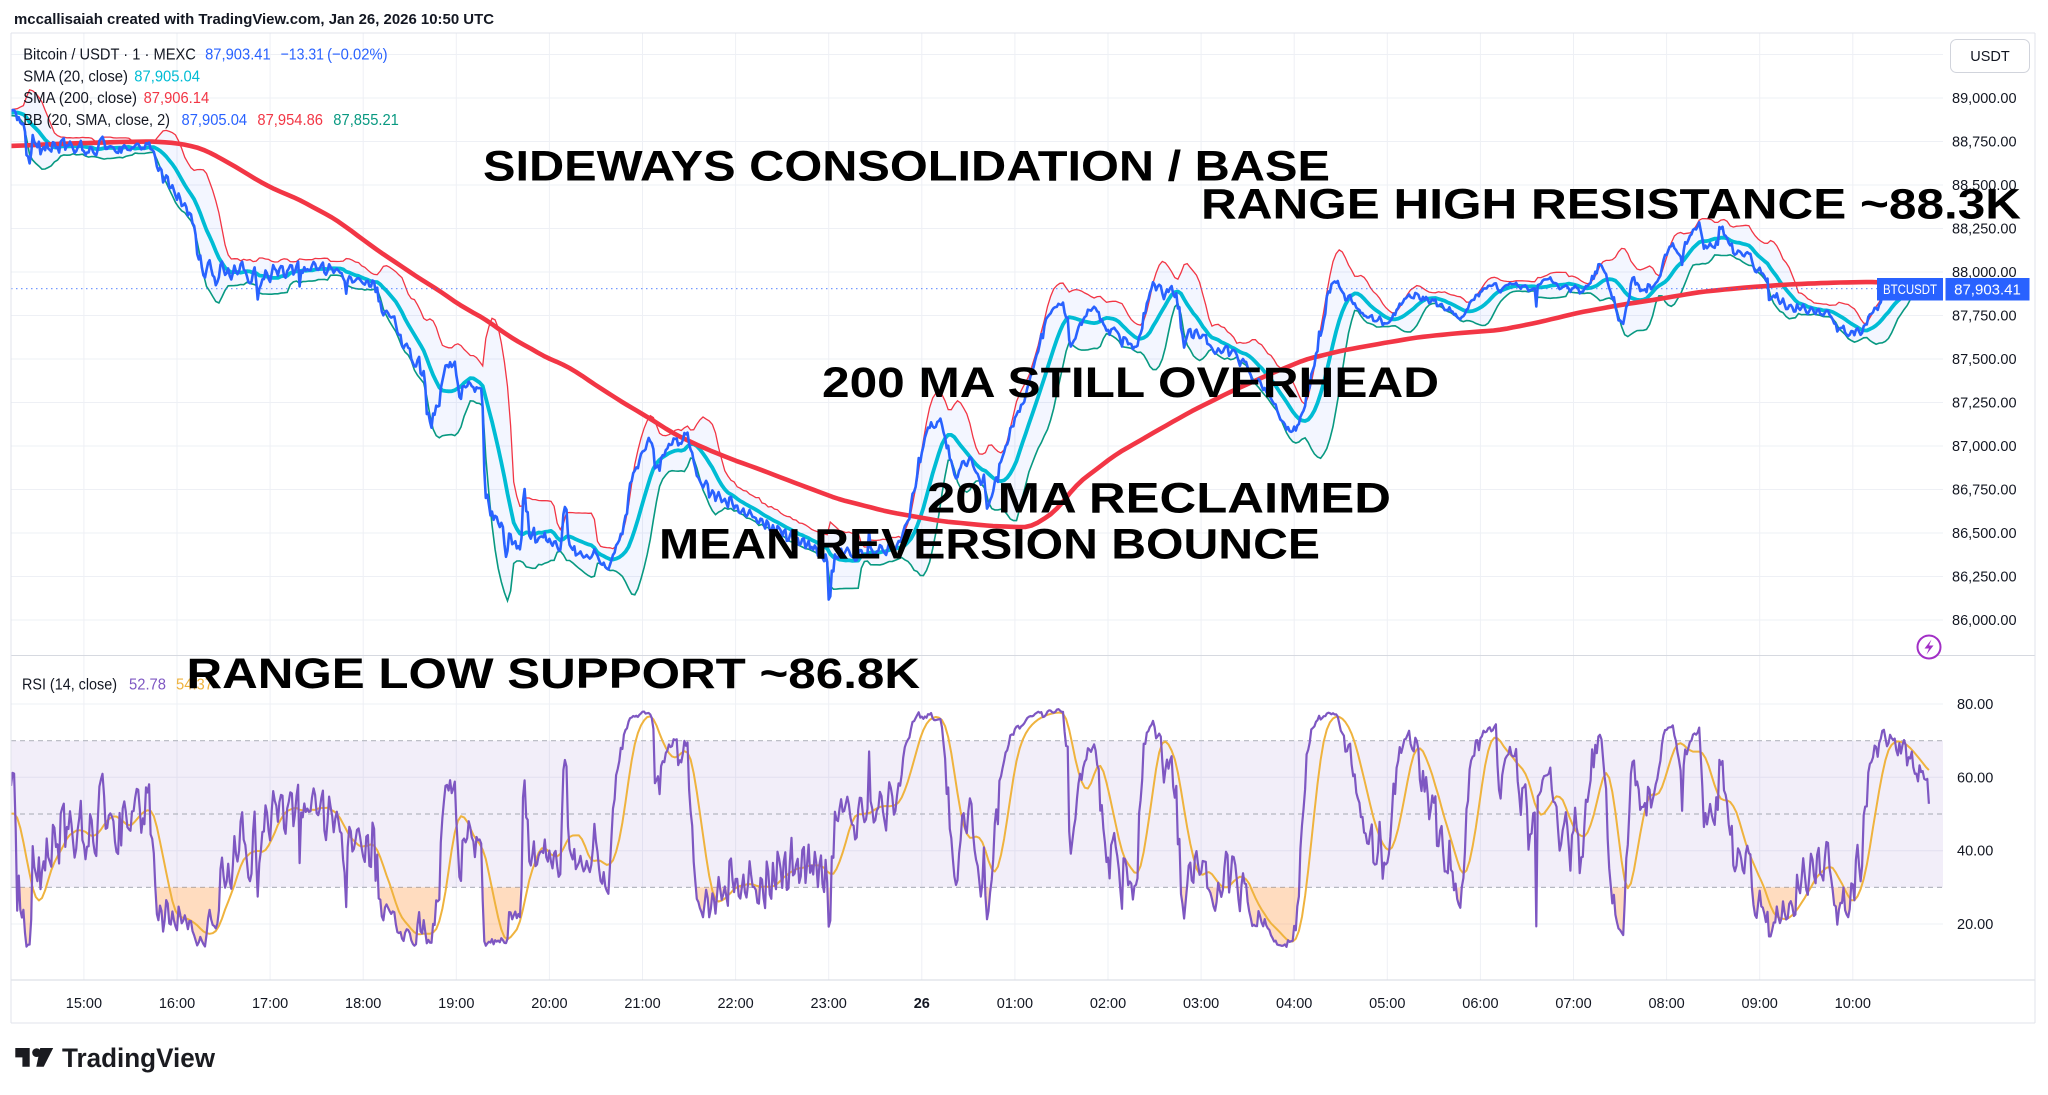  Describe the element at coordinates (80, 98) in the screenshot. I see `svg-text: SMA (200, close)` at that location.